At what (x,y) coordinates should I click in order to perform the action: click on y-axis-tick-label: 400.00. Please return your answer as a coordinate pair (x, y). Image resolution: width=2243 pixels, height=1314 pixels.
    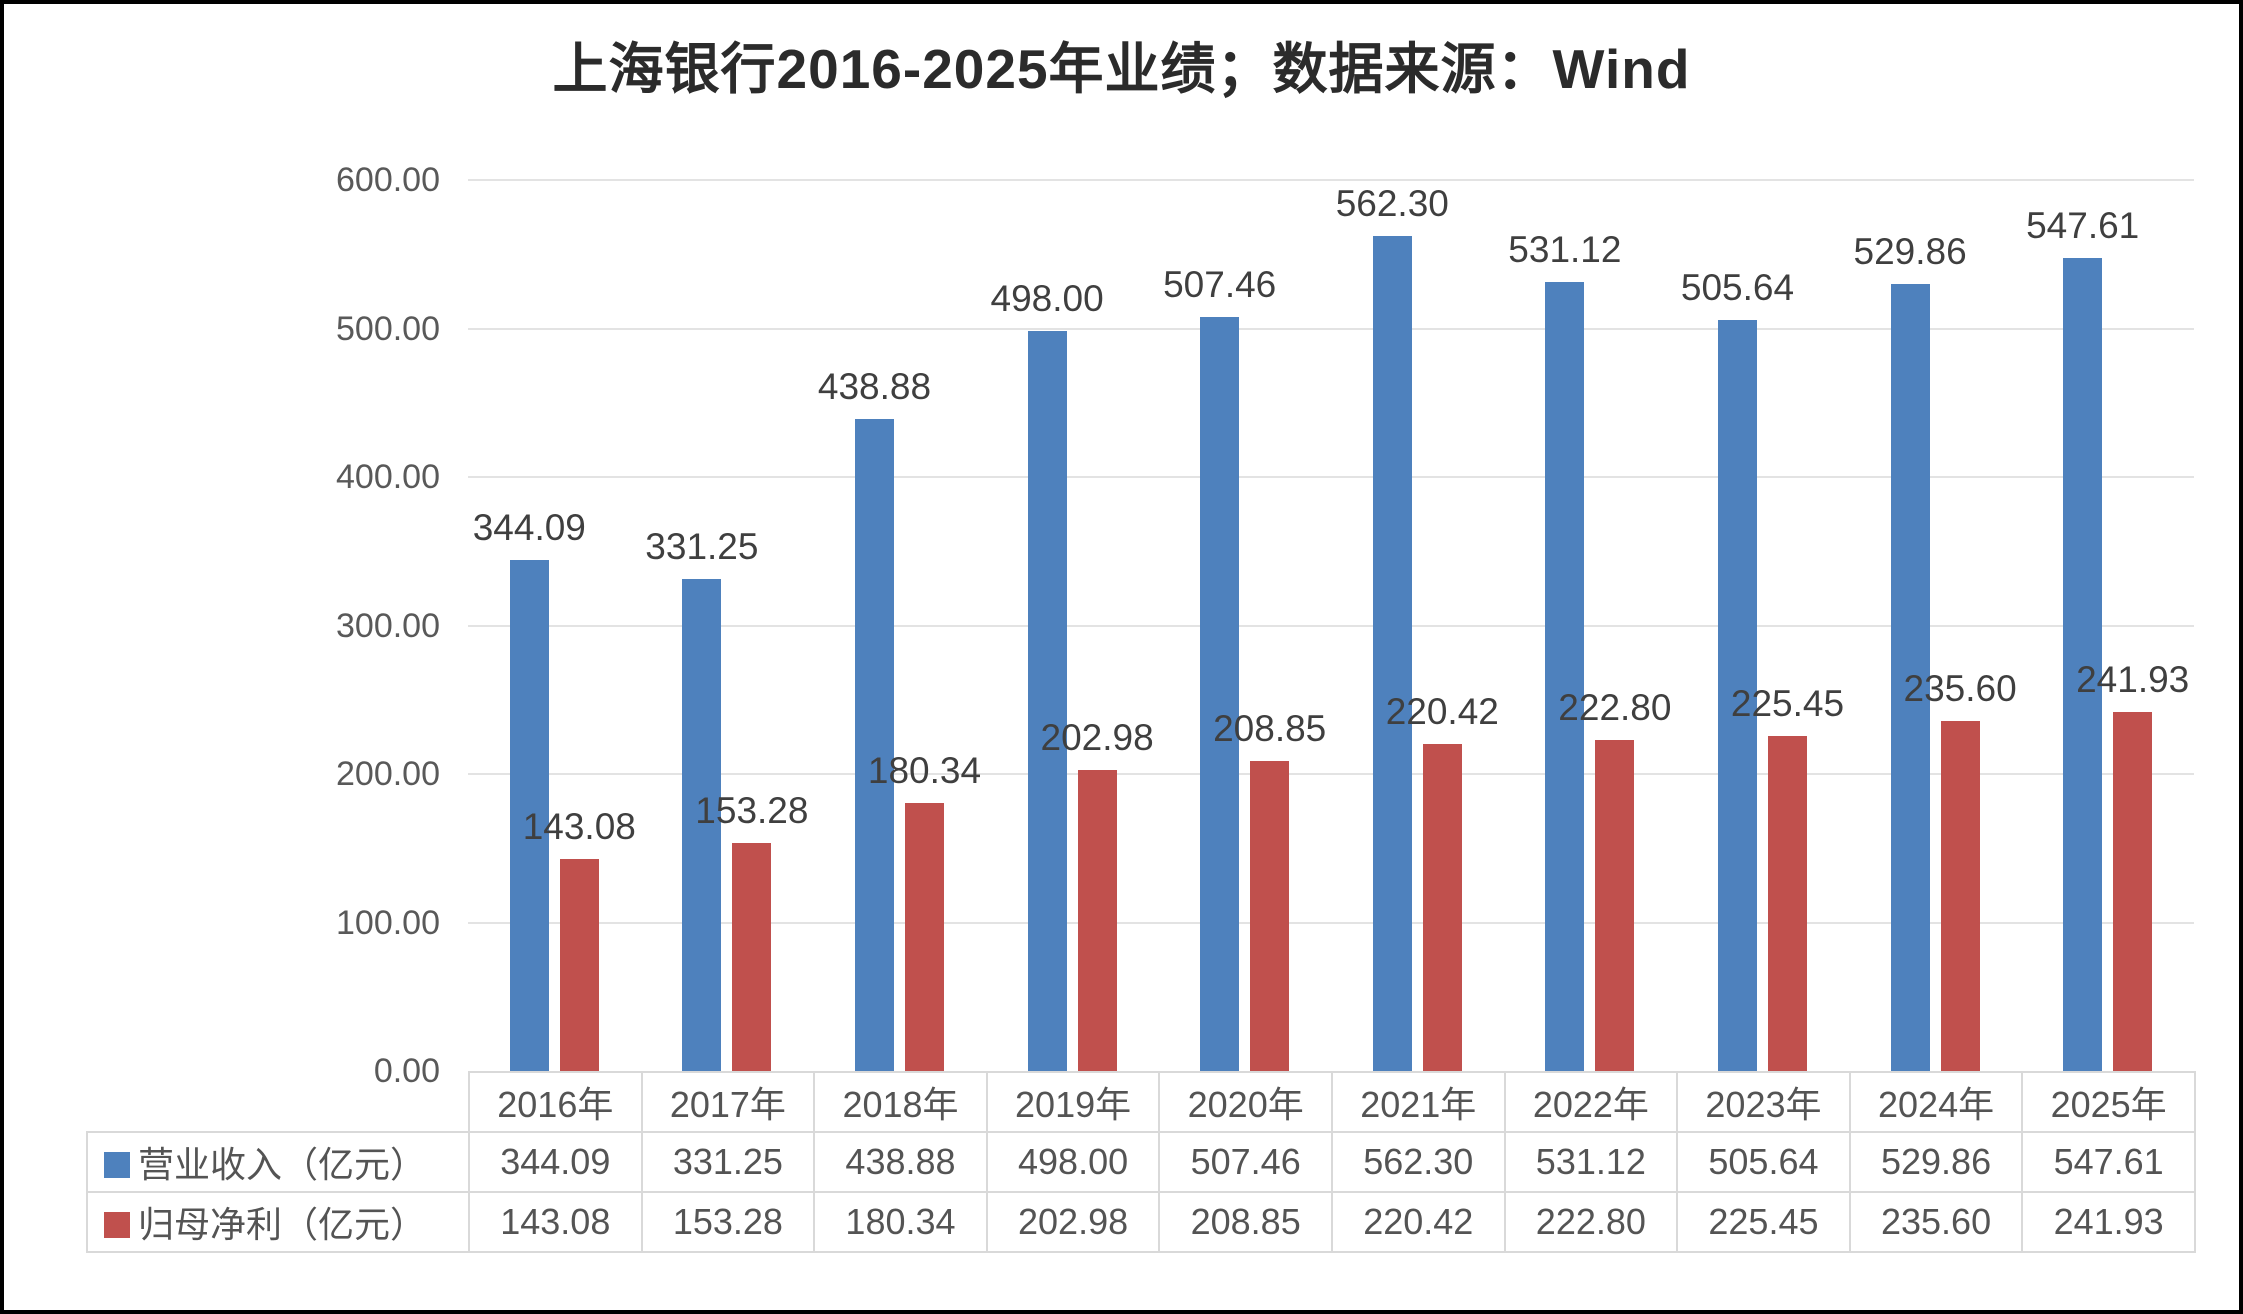
    Looking at the image, I should click on (388, 477).